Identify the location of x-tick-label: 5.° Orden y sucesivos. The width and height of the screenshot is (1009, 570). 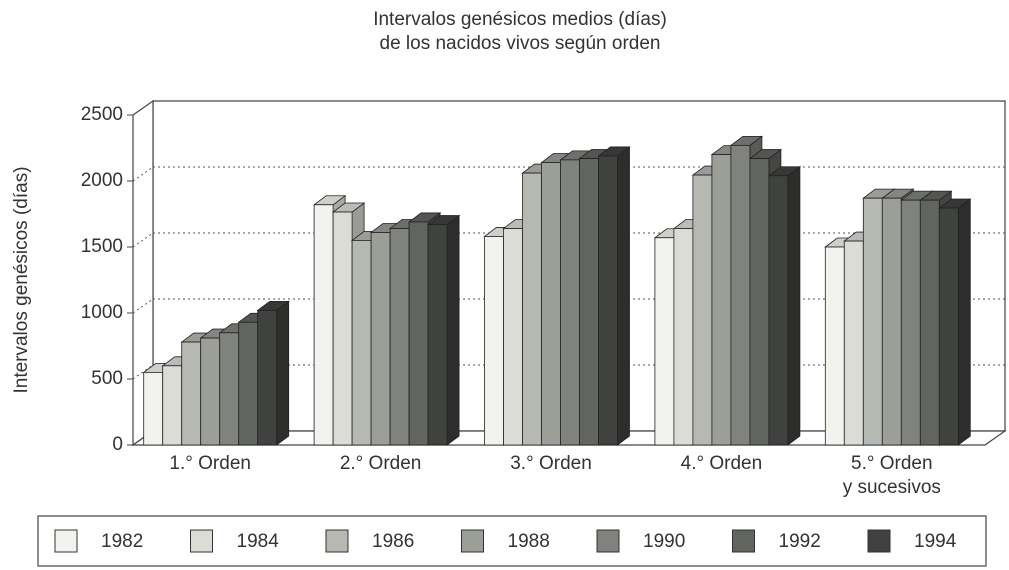
(891, 475).